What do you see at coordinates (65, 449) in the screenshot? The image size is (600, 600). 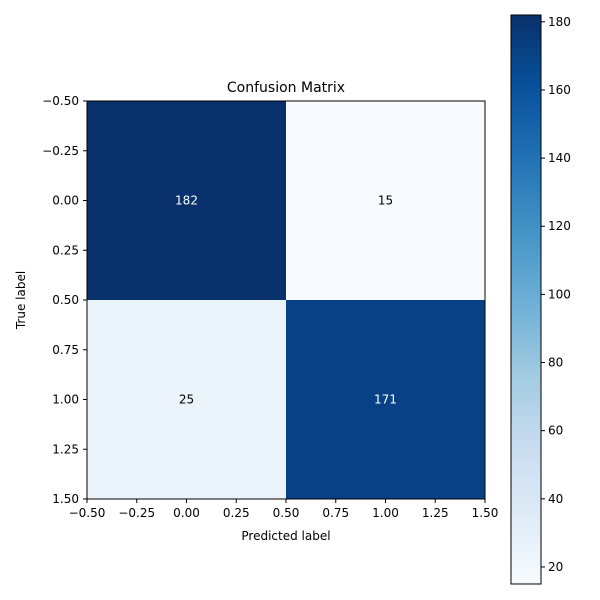 I see `y-tick-label: 1.25` at bounding box center [65, 449].